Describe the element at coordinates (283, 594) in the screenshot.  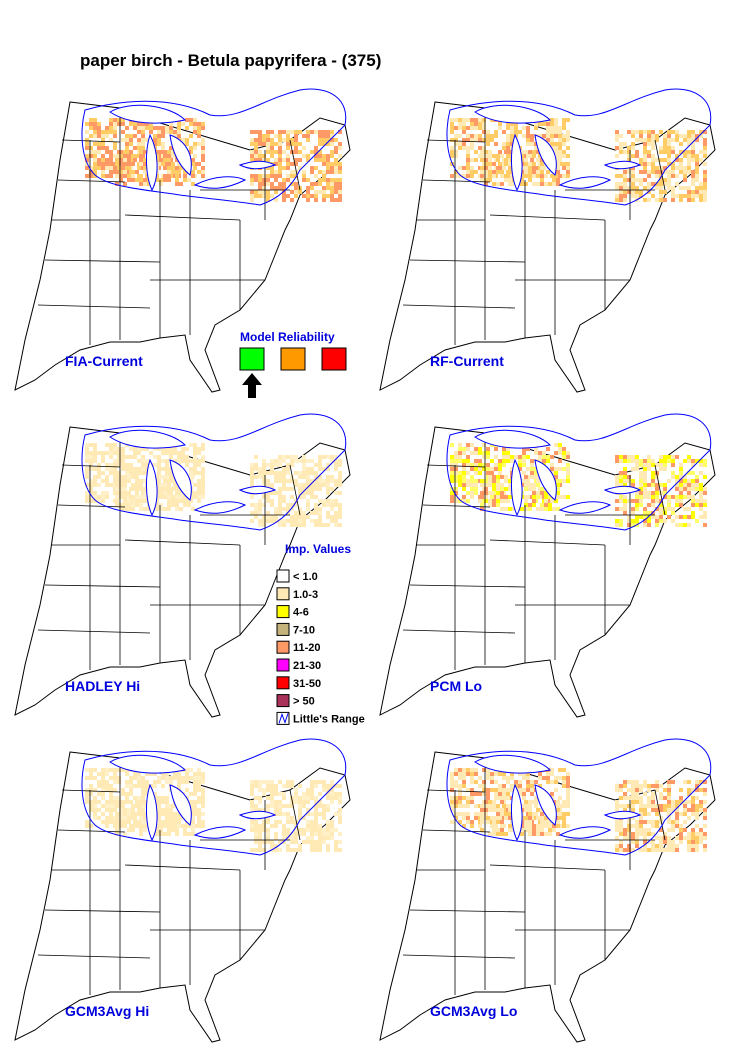
I see `imp-swatch` at that location.